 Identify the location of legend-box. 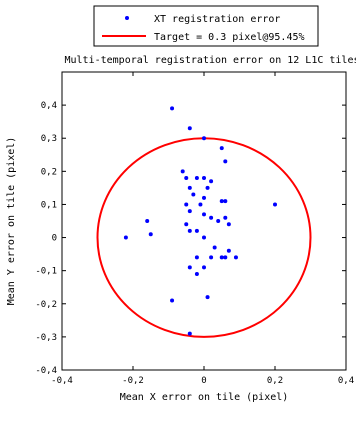
(206, 26).